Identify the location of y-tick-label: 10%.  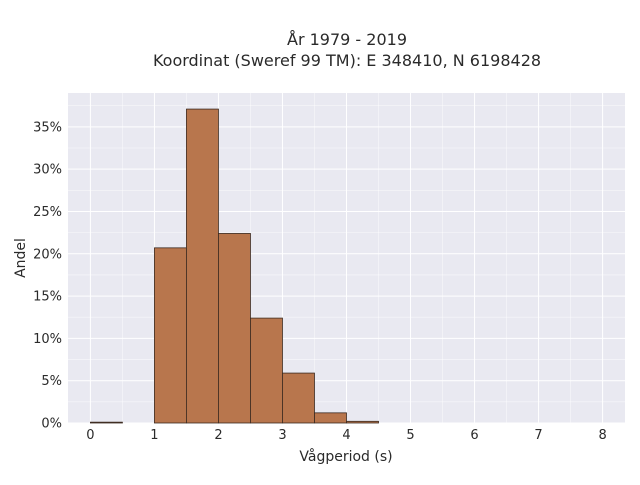
(47, 339).